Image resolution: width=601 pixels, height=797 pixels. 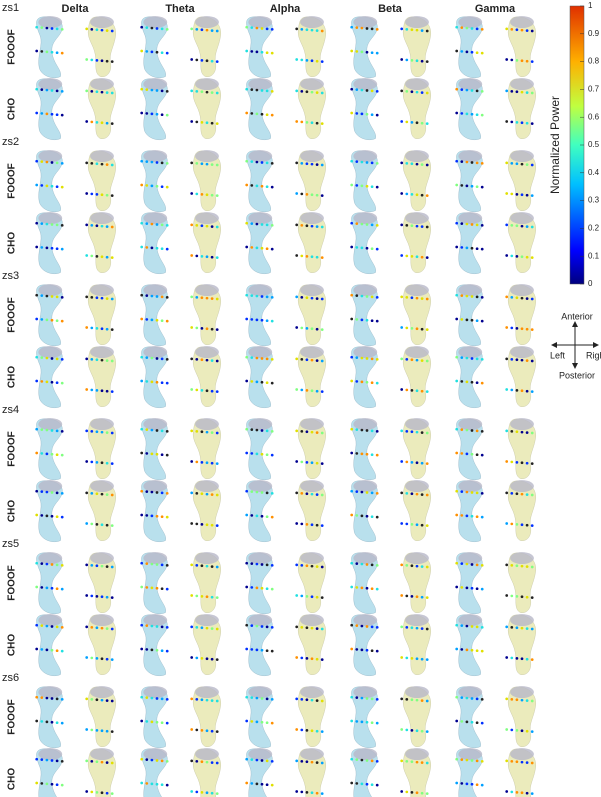 What do you see at coordinates (575, 345) in the screenshot?
I see `compass: Anterior Posterior Left Right` at bounding box center [575, 345].